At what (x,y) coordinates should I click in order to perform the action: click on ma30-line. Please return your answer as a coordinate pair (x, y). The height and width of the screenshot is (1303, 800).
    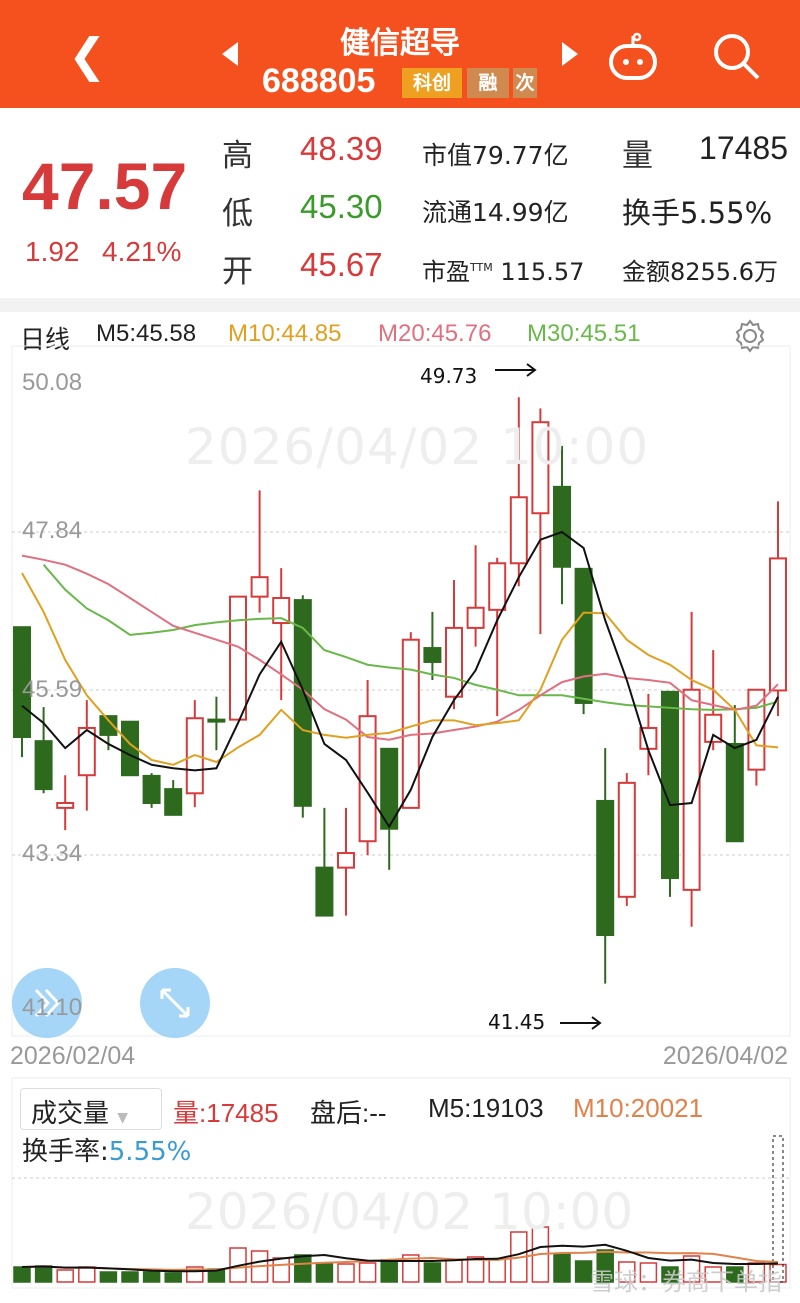
    Looking at the image, I should click on (410, 637).